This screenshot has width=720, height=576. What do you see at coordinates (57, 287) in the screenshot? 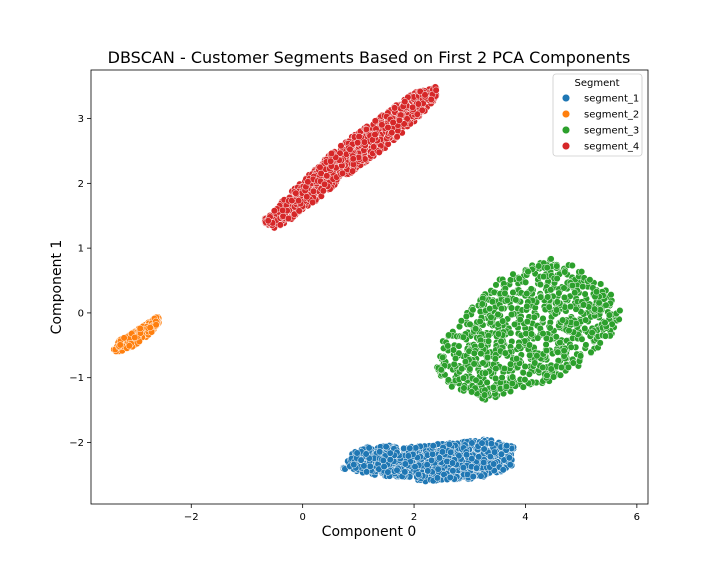
I see `y-axis-label: Component 1` at bounding box center [57, 287].